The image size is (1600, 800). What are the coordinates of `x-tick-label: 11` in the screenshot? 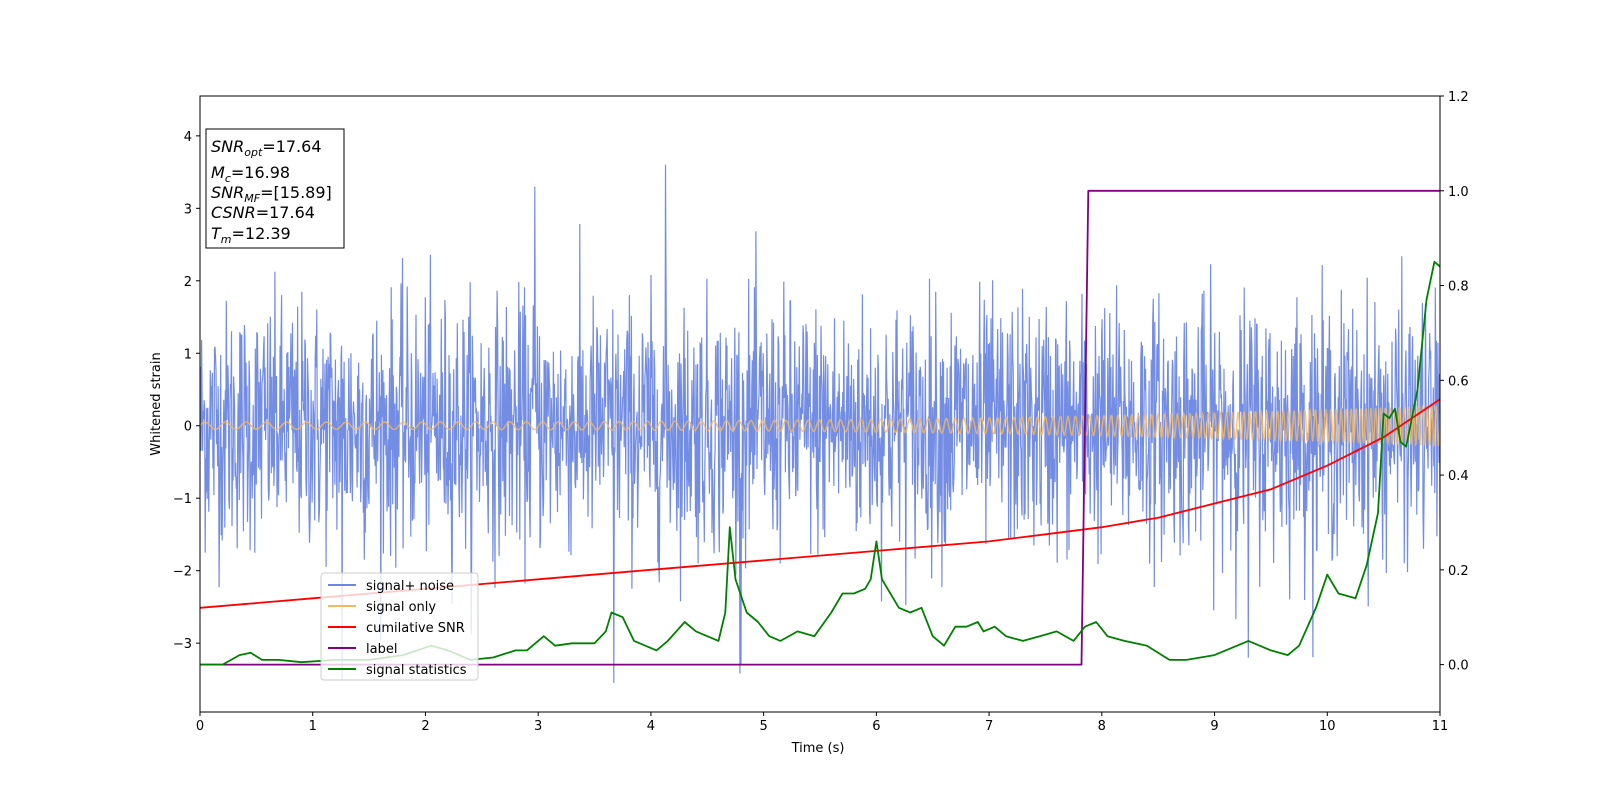 It's located at (1440, 726).